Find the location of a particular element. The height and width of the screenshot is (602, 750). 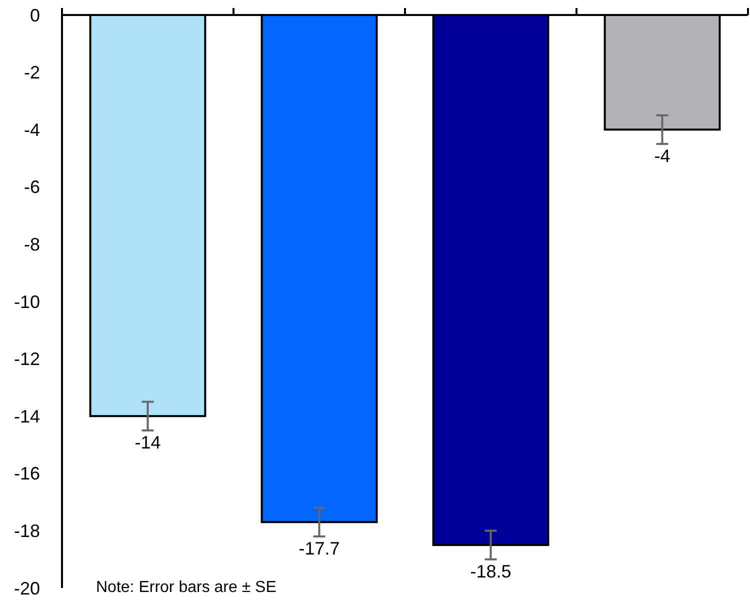

y-tick-label: -8 is located at coordinates (32, 244).